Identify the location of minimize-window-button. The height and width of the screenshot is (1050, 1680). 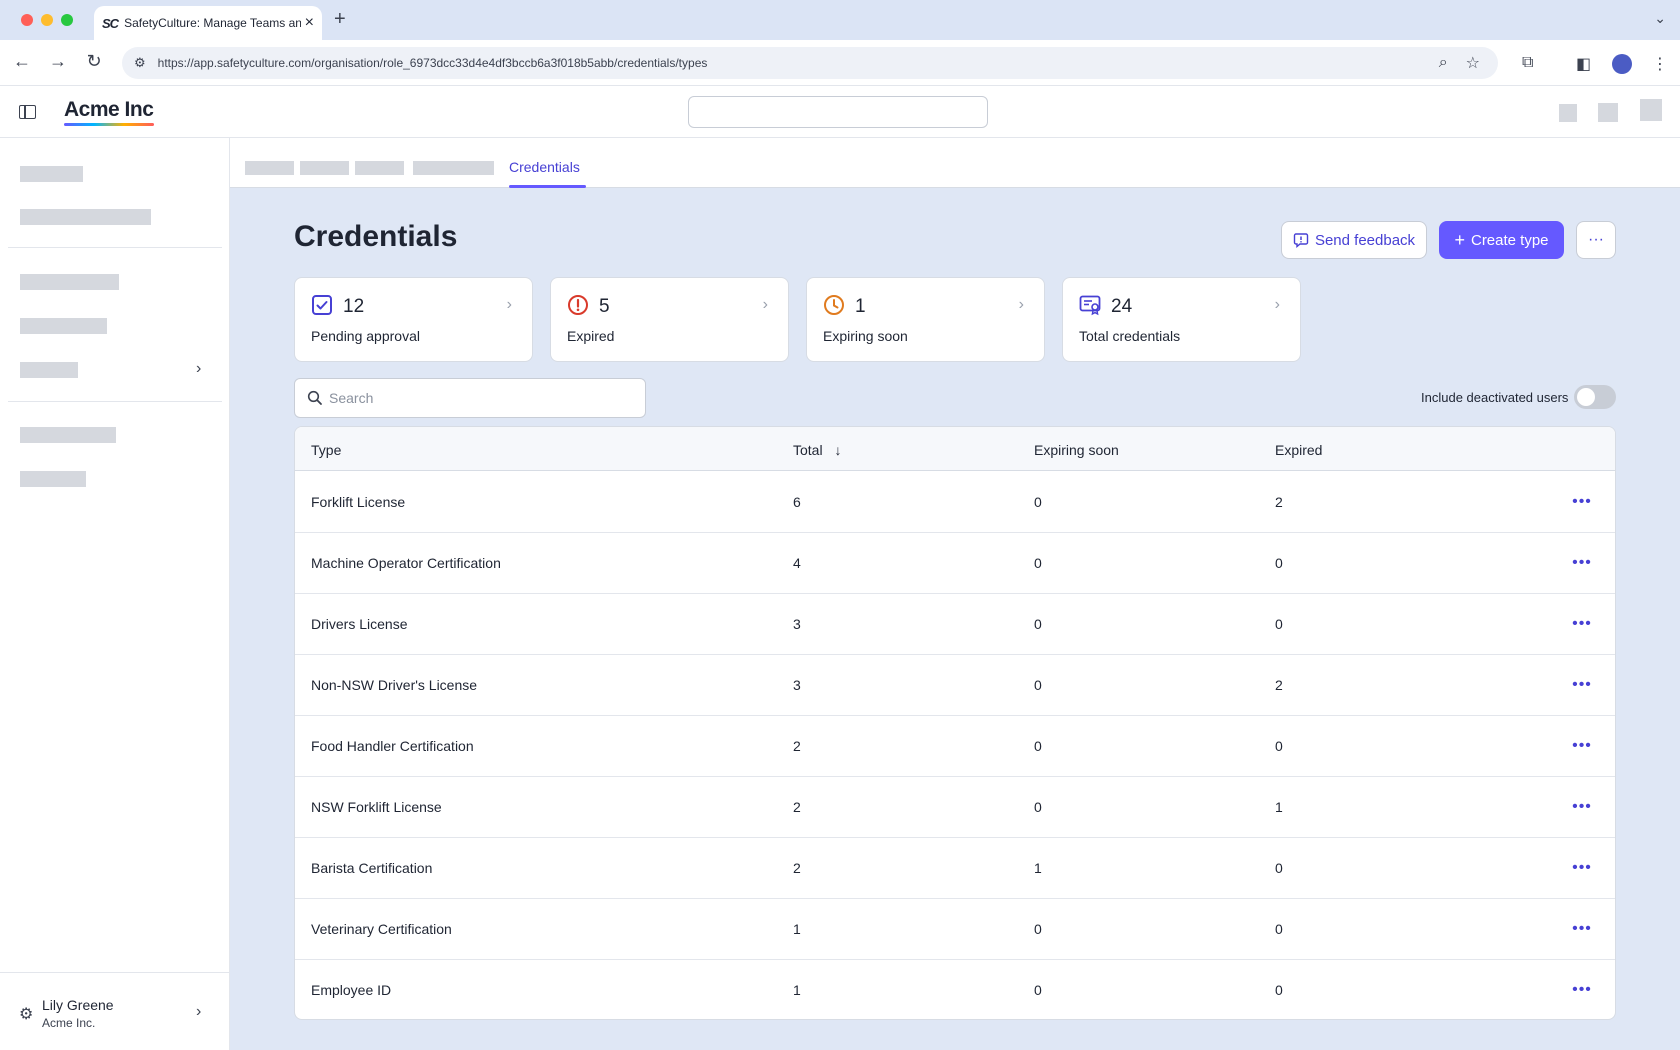
(47, 20).